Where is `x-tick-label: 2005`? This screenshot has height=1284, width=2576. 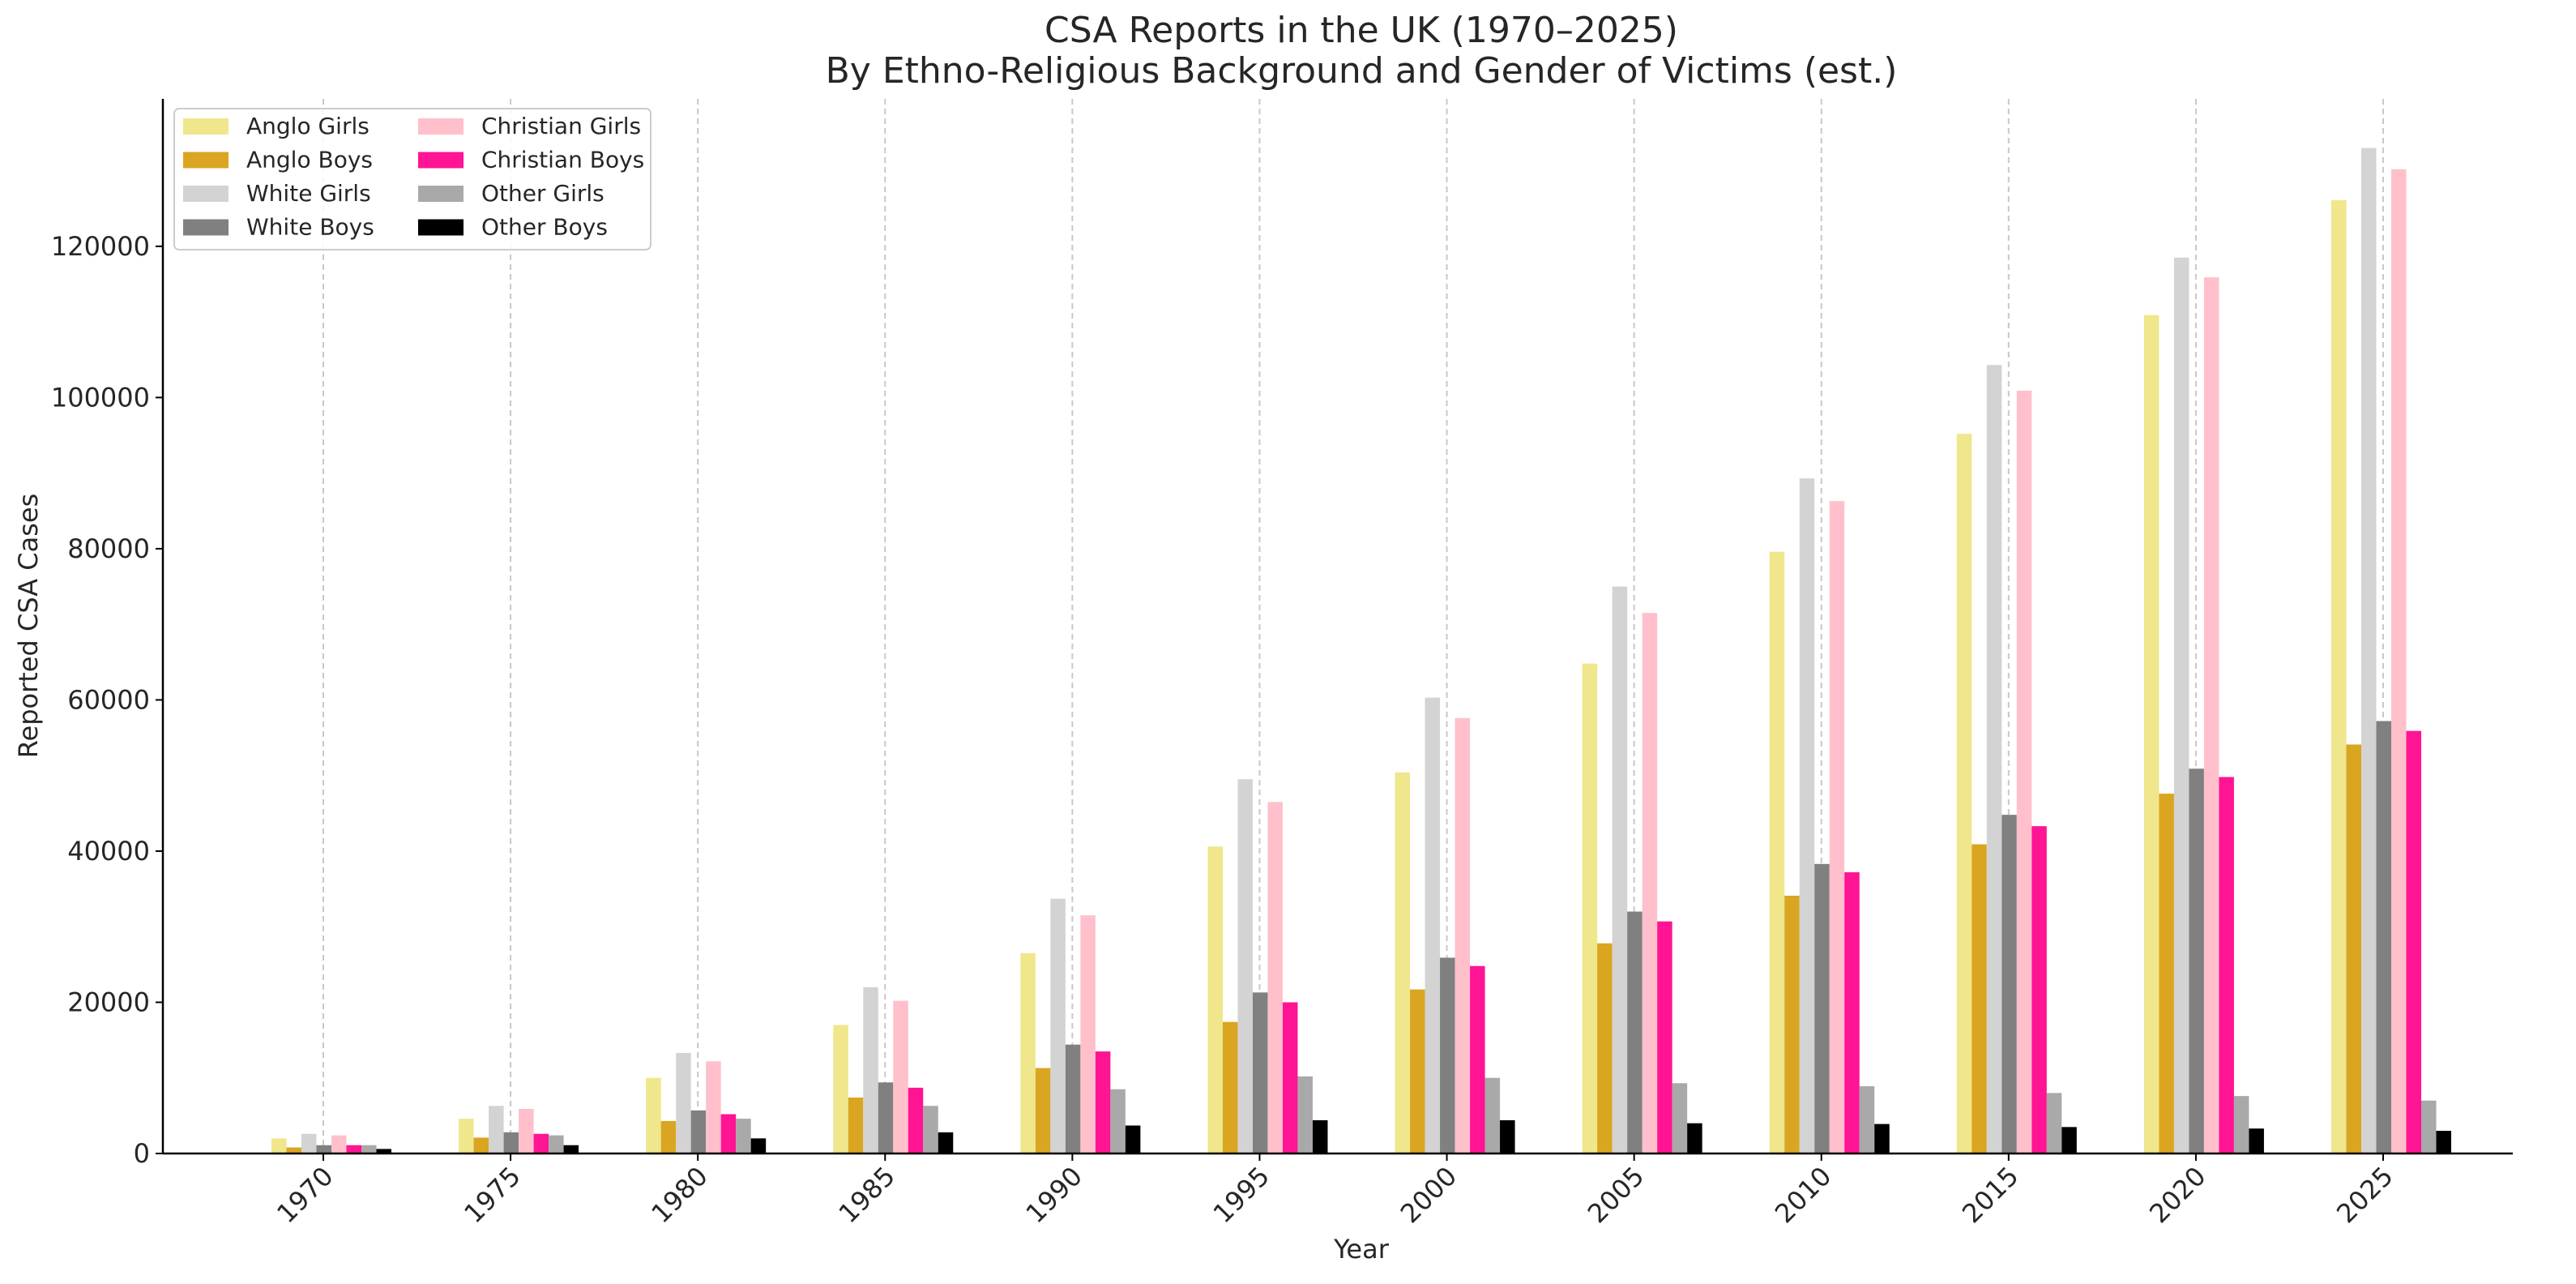
x-tick-label: 2005 is located at coordinates (1616, 1195).